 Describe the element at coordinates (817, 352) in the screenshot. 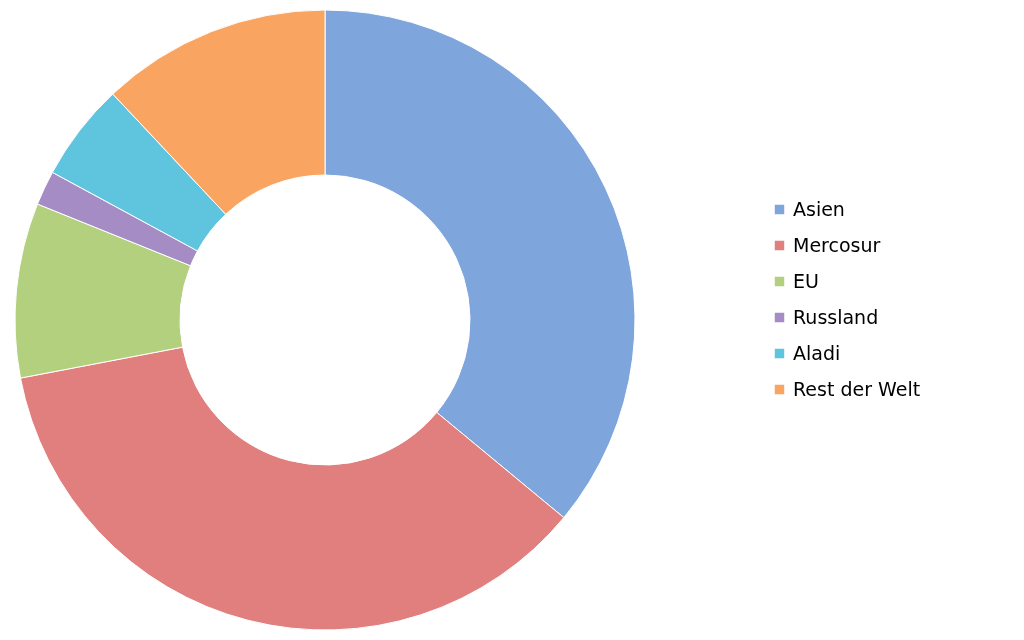

I see `legend-label: Aladi` at that location.